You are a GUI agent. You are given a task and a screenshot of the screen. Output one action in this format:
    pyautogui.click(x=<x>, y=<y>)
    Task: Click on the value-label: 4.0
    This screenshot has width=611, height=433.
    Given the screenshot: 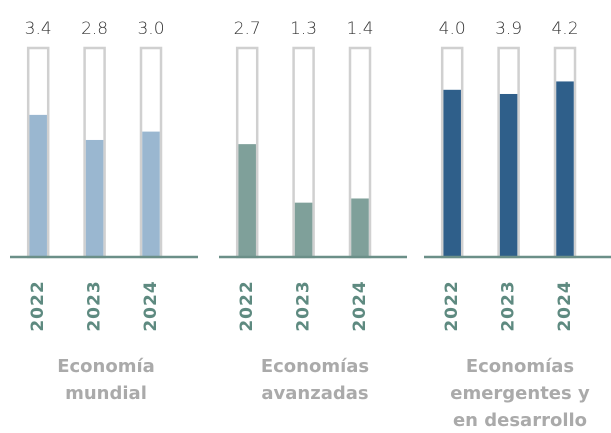 What is the action you would take?
    pyautogui.click(x=452, y=29)
    